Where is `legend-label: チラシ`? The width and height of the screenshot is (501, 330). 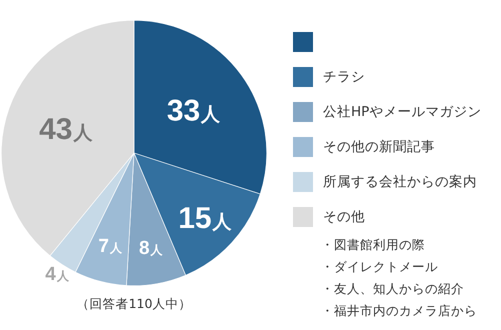
legend-label: チラシ is located at coordinates (344, 77).